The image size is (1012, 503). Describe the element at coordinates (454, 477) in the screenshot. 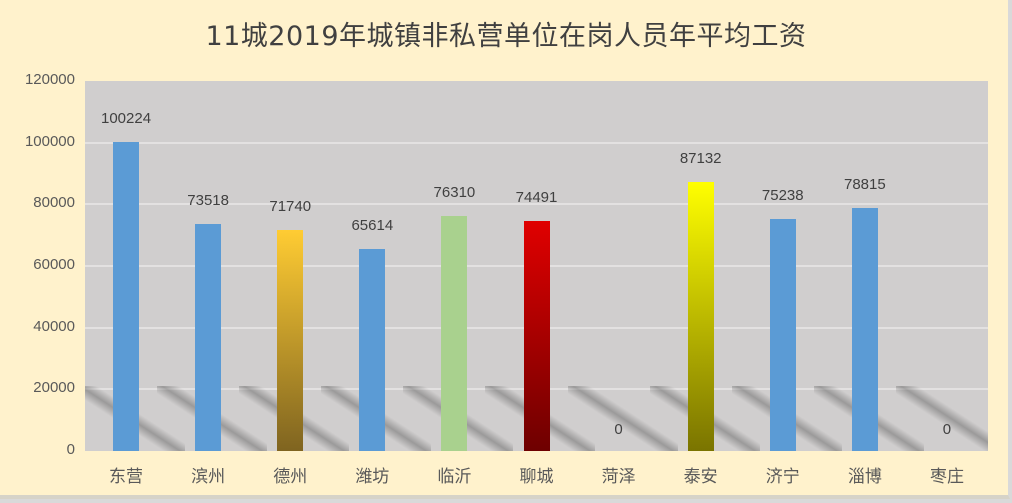

I see `x-tick-label: 临沂` at that location.